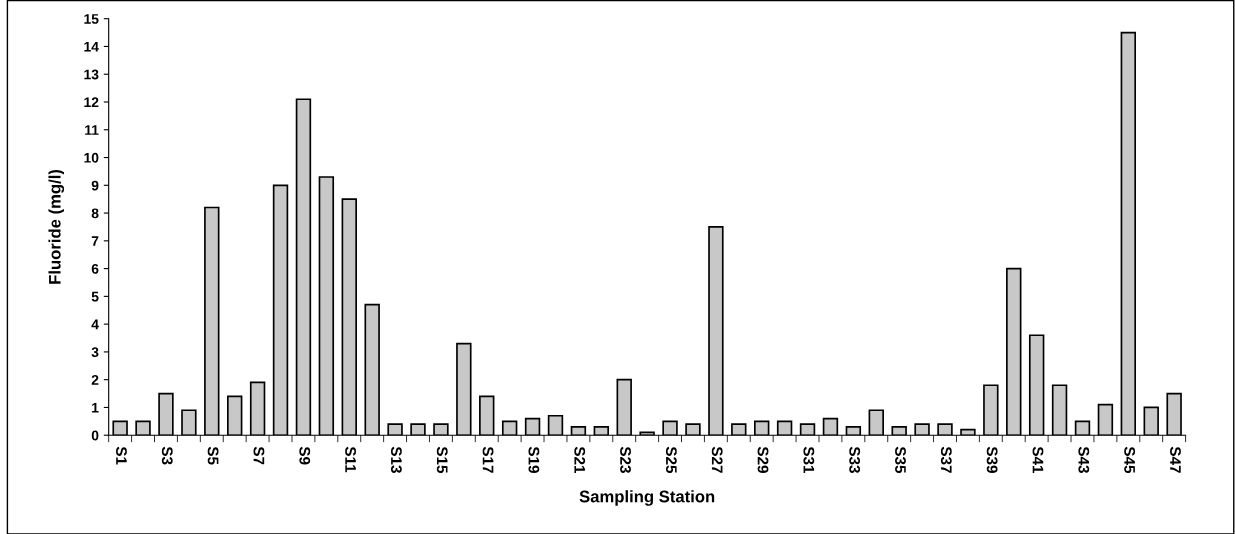  Describe the element at coordinates (91, 157) in the screenshot. I see `y-tick-label: 10` at that location.